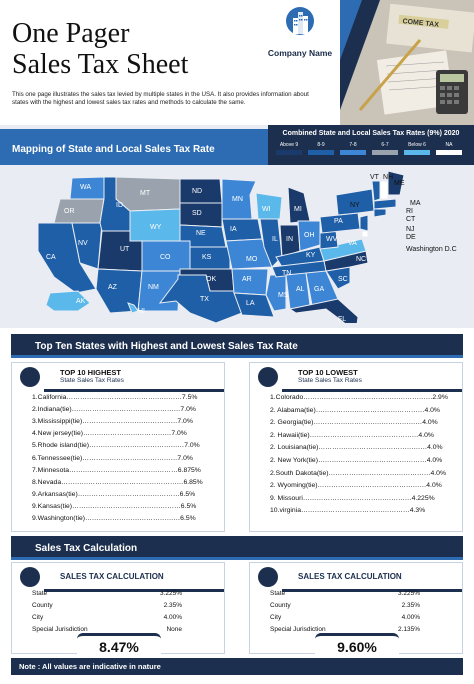 The width and height of the screenshot is (474, 684). I want to click on map-label: HI, so click(141, 311).